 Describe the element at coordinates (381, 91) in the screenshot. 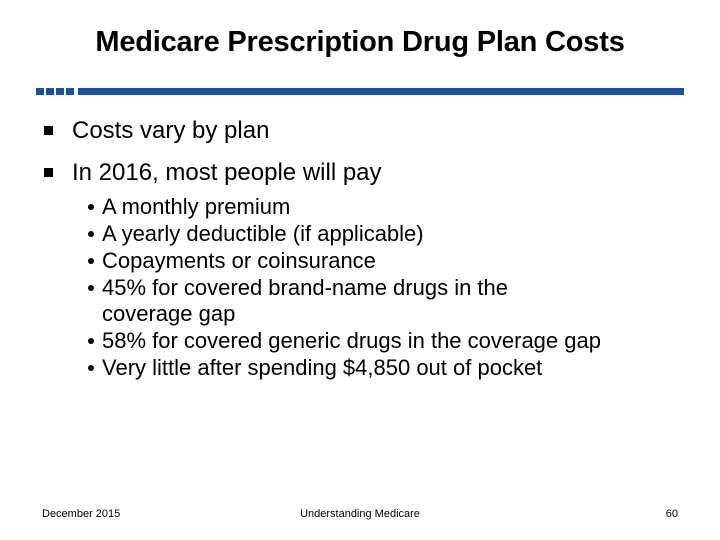

I see `rule-main` at that location.